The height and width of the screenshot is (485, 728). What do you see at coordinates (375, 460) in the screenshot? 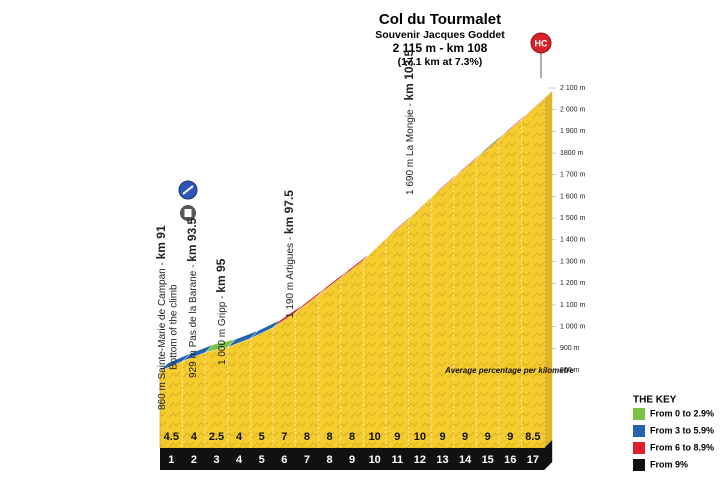
I see `x-tick-label: 10` at bounding box center [375, 460].